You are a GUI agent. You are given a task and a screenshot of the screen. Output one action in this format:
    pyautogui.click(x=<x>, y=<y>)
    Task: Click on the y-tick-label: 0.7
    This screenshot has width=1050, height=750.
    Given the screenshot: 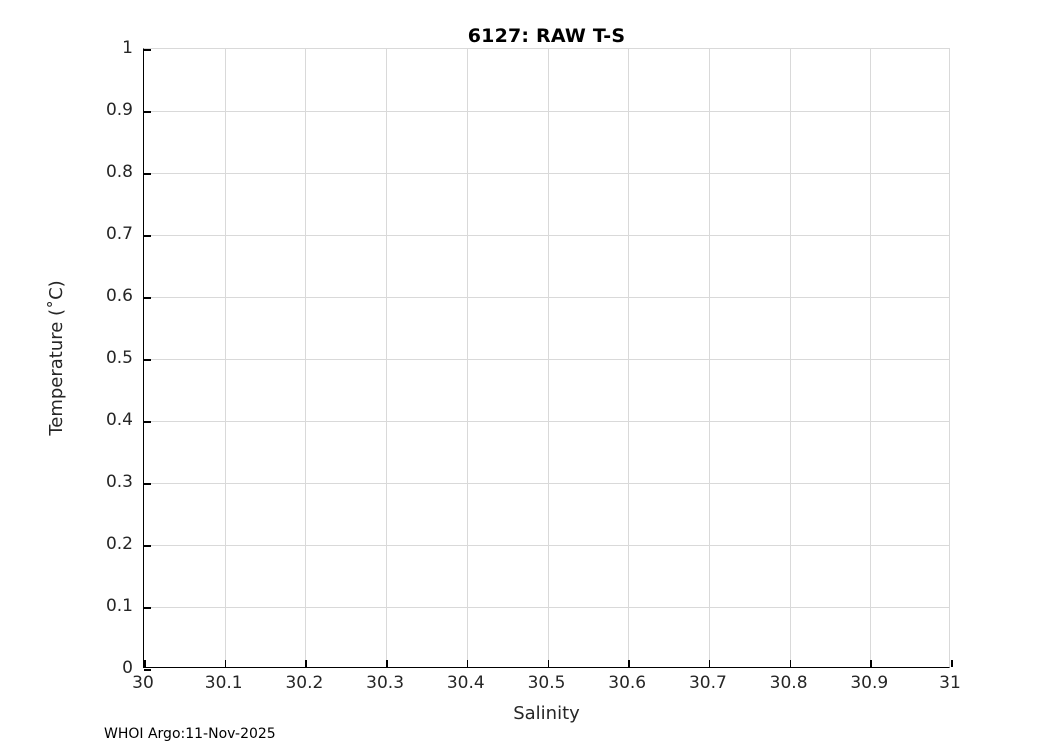 What is the action you would take?
    pyautogui.click(x=119, y=234)
    